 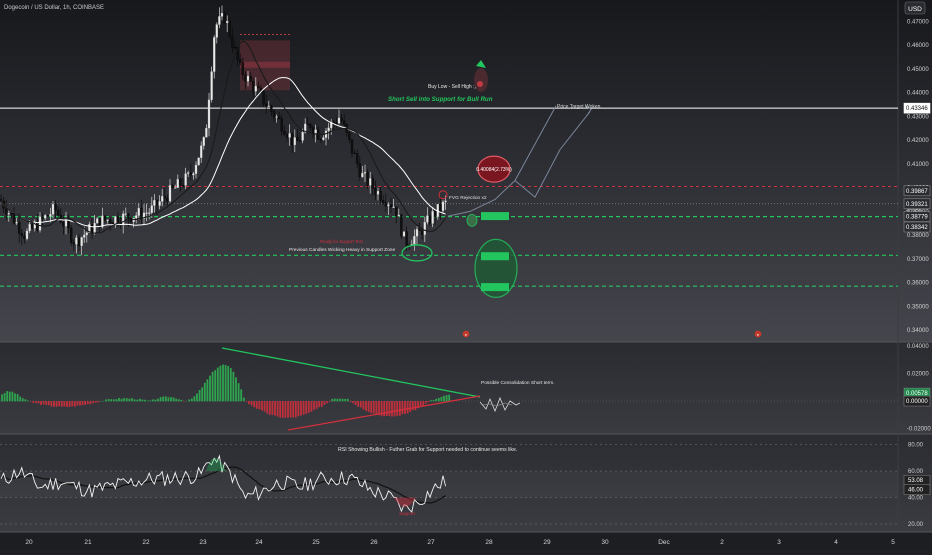 I want to click on price-badge-label: 0.38779, so click(x=917, y=218).